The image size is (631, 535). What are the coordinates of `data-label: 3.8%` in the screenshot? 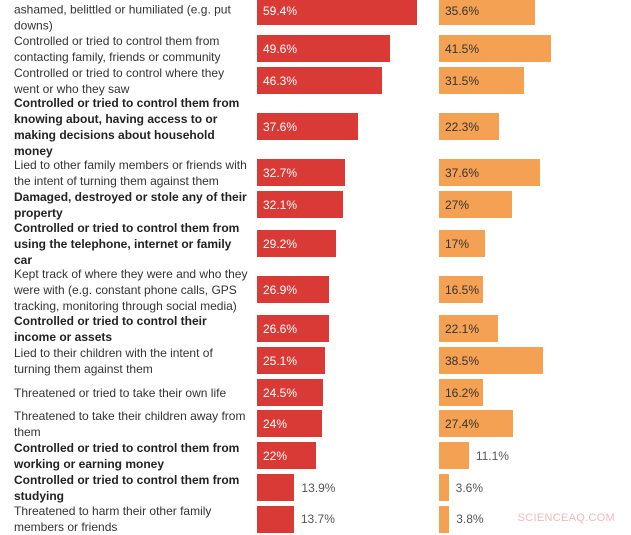 It's located at (470, 519).